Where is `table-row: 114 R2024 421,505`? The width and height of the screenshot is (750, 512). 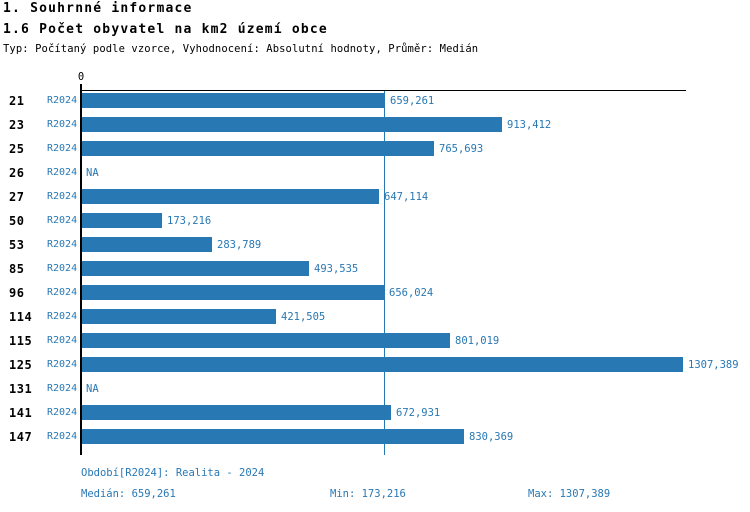 table-row: 114 R2024 421,505 is located at coordinates (375, 317).